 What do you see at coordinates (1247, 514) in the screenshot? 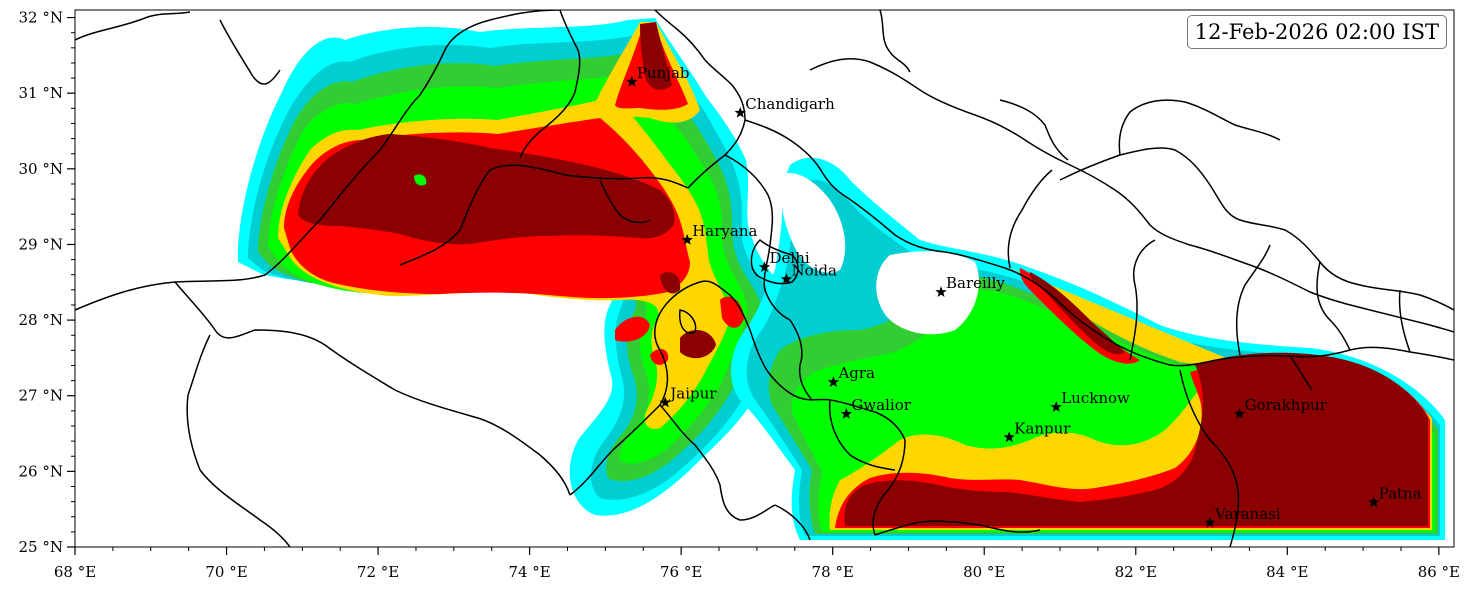
I see `city-label: Varanasi` at bounding box center [1247, 514].